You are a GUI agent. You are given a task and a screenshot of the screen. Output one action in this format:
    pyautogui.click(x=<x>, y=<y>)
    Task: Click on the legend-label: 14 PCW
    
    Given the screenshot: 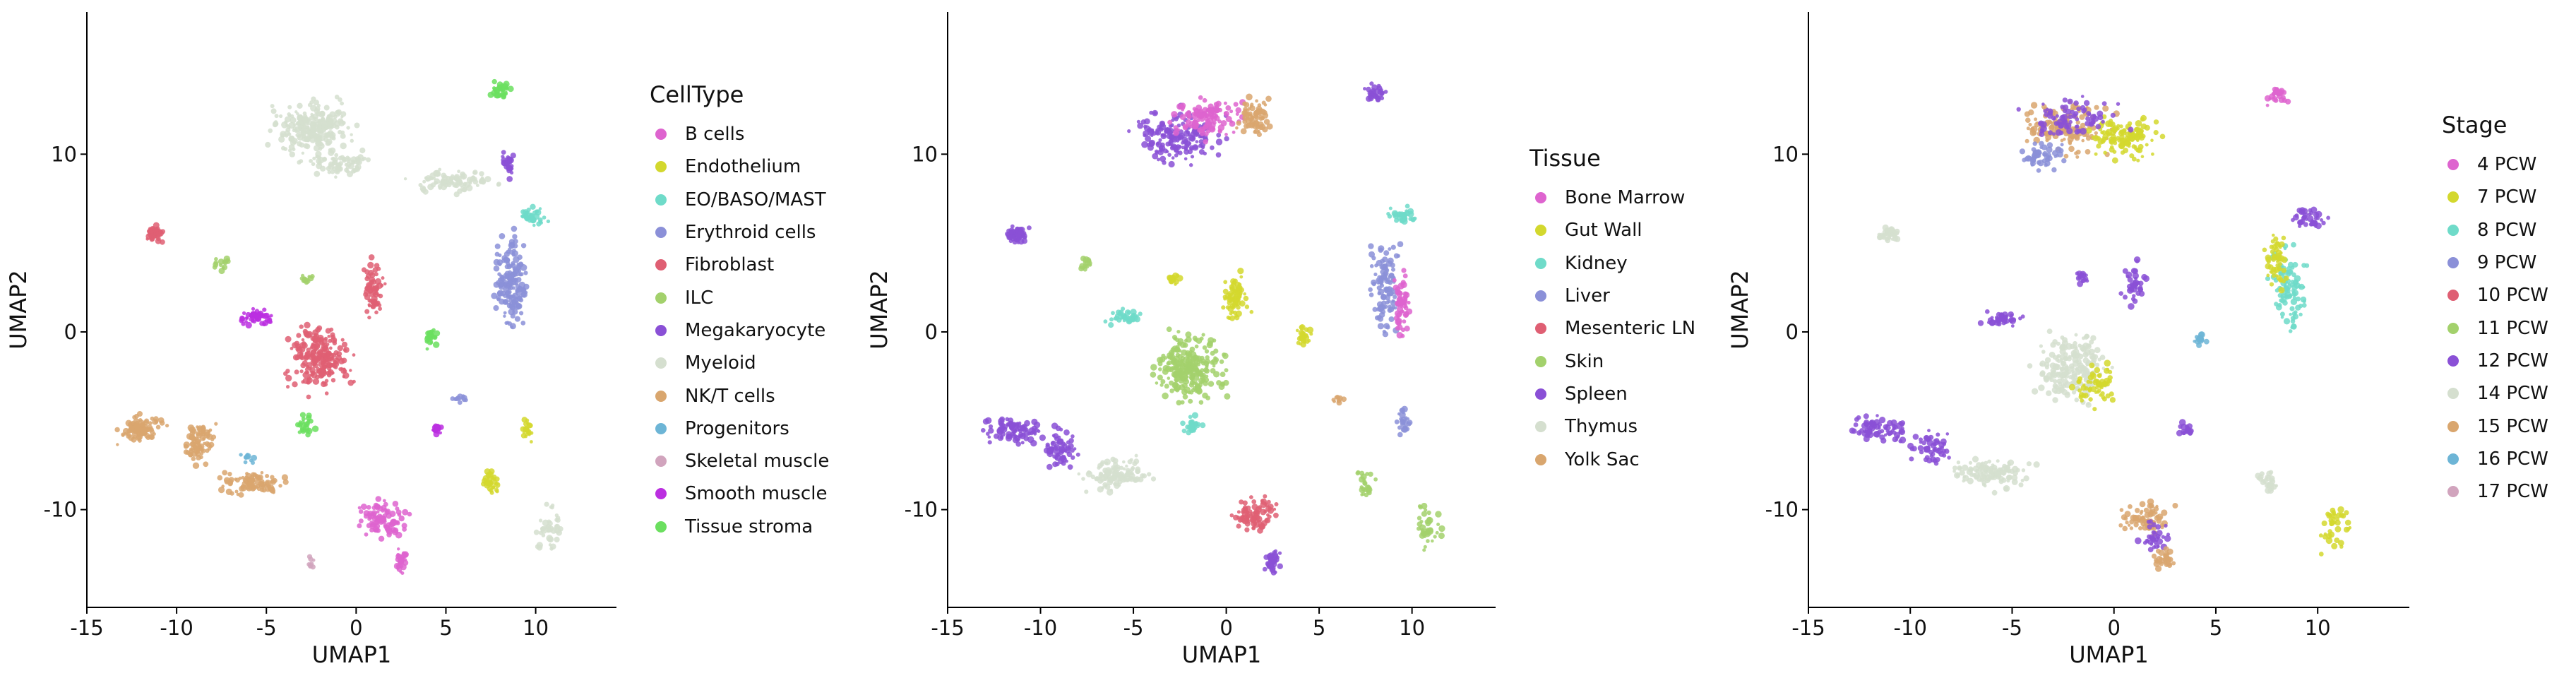 What is the action you would take?
    pyautogui.click(x=2512, y=394)
    